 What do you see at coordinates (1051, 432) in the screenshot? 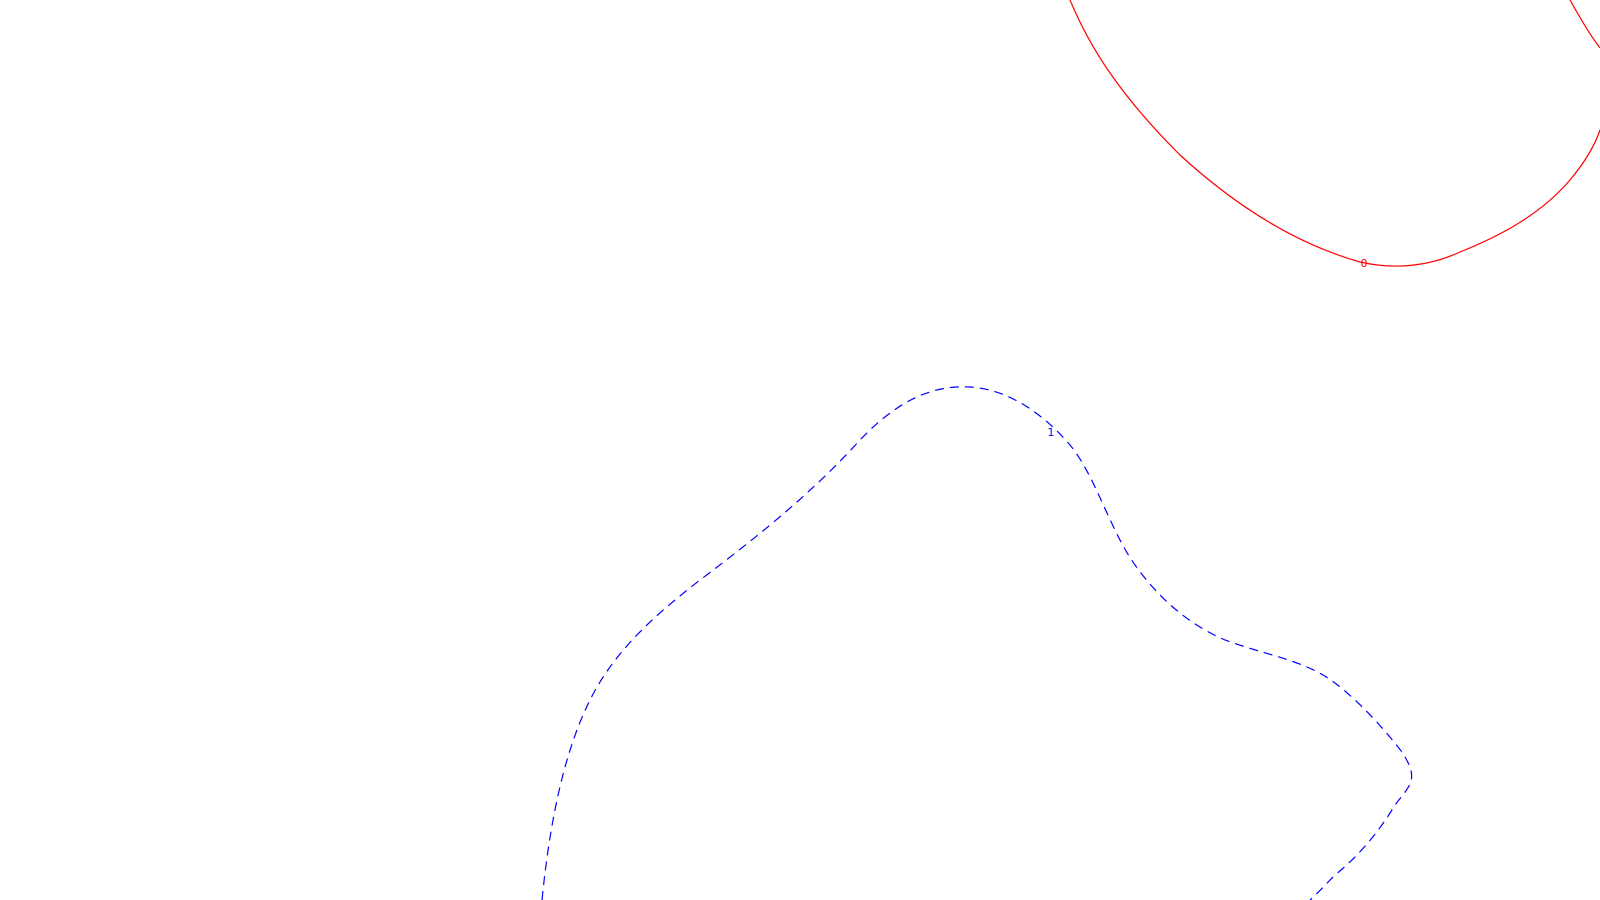
I see `contour-label-level-1: 1` at bounding box center [1051, 432].